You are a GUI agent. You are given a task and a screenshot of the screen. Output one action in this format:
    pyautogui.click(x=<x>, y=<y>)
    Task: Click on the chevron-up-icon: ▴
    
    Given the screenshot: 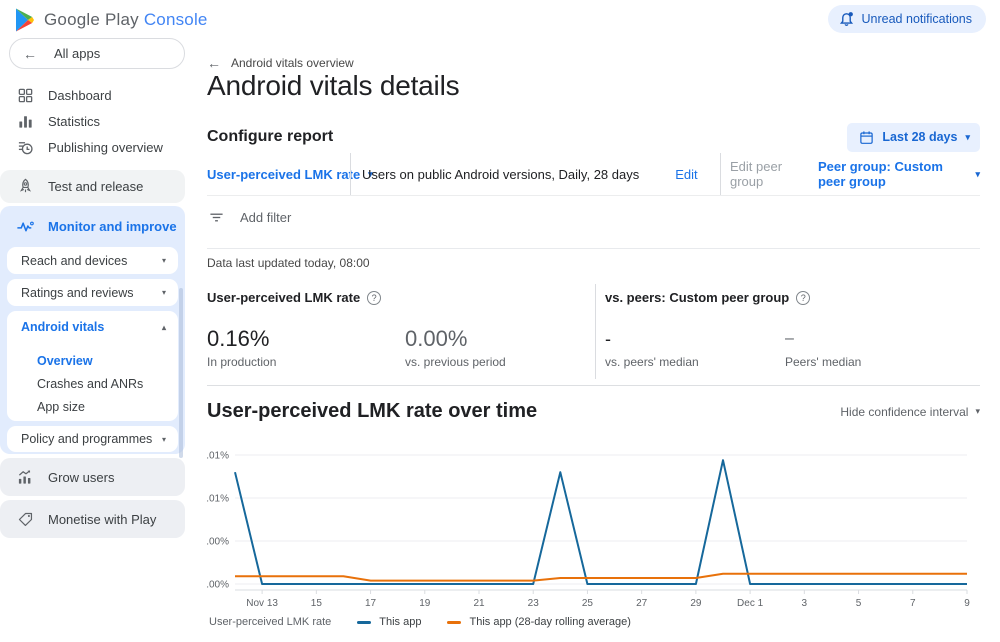 What is the action you would take?
    pyautogui.click(x=163, y=327)
    